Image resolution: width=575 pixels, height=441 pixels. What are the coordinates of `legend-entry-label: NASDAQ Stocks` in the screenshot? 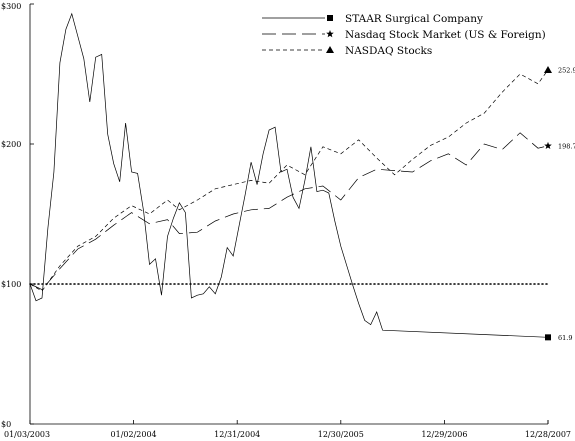 It's located at (388, 51).